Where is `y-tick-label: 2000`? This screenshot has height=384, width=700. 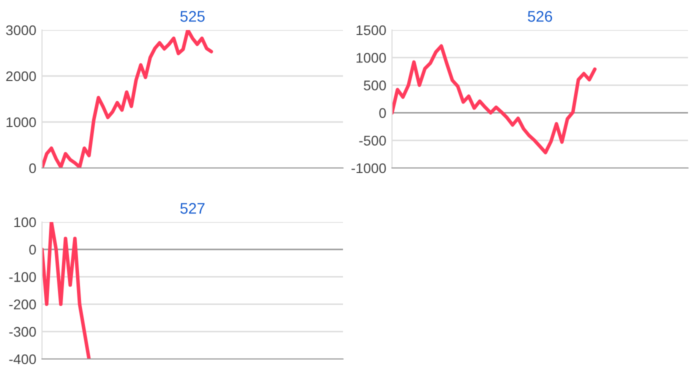 y-tick-label: 2000 is located at coordinates (21, 76).